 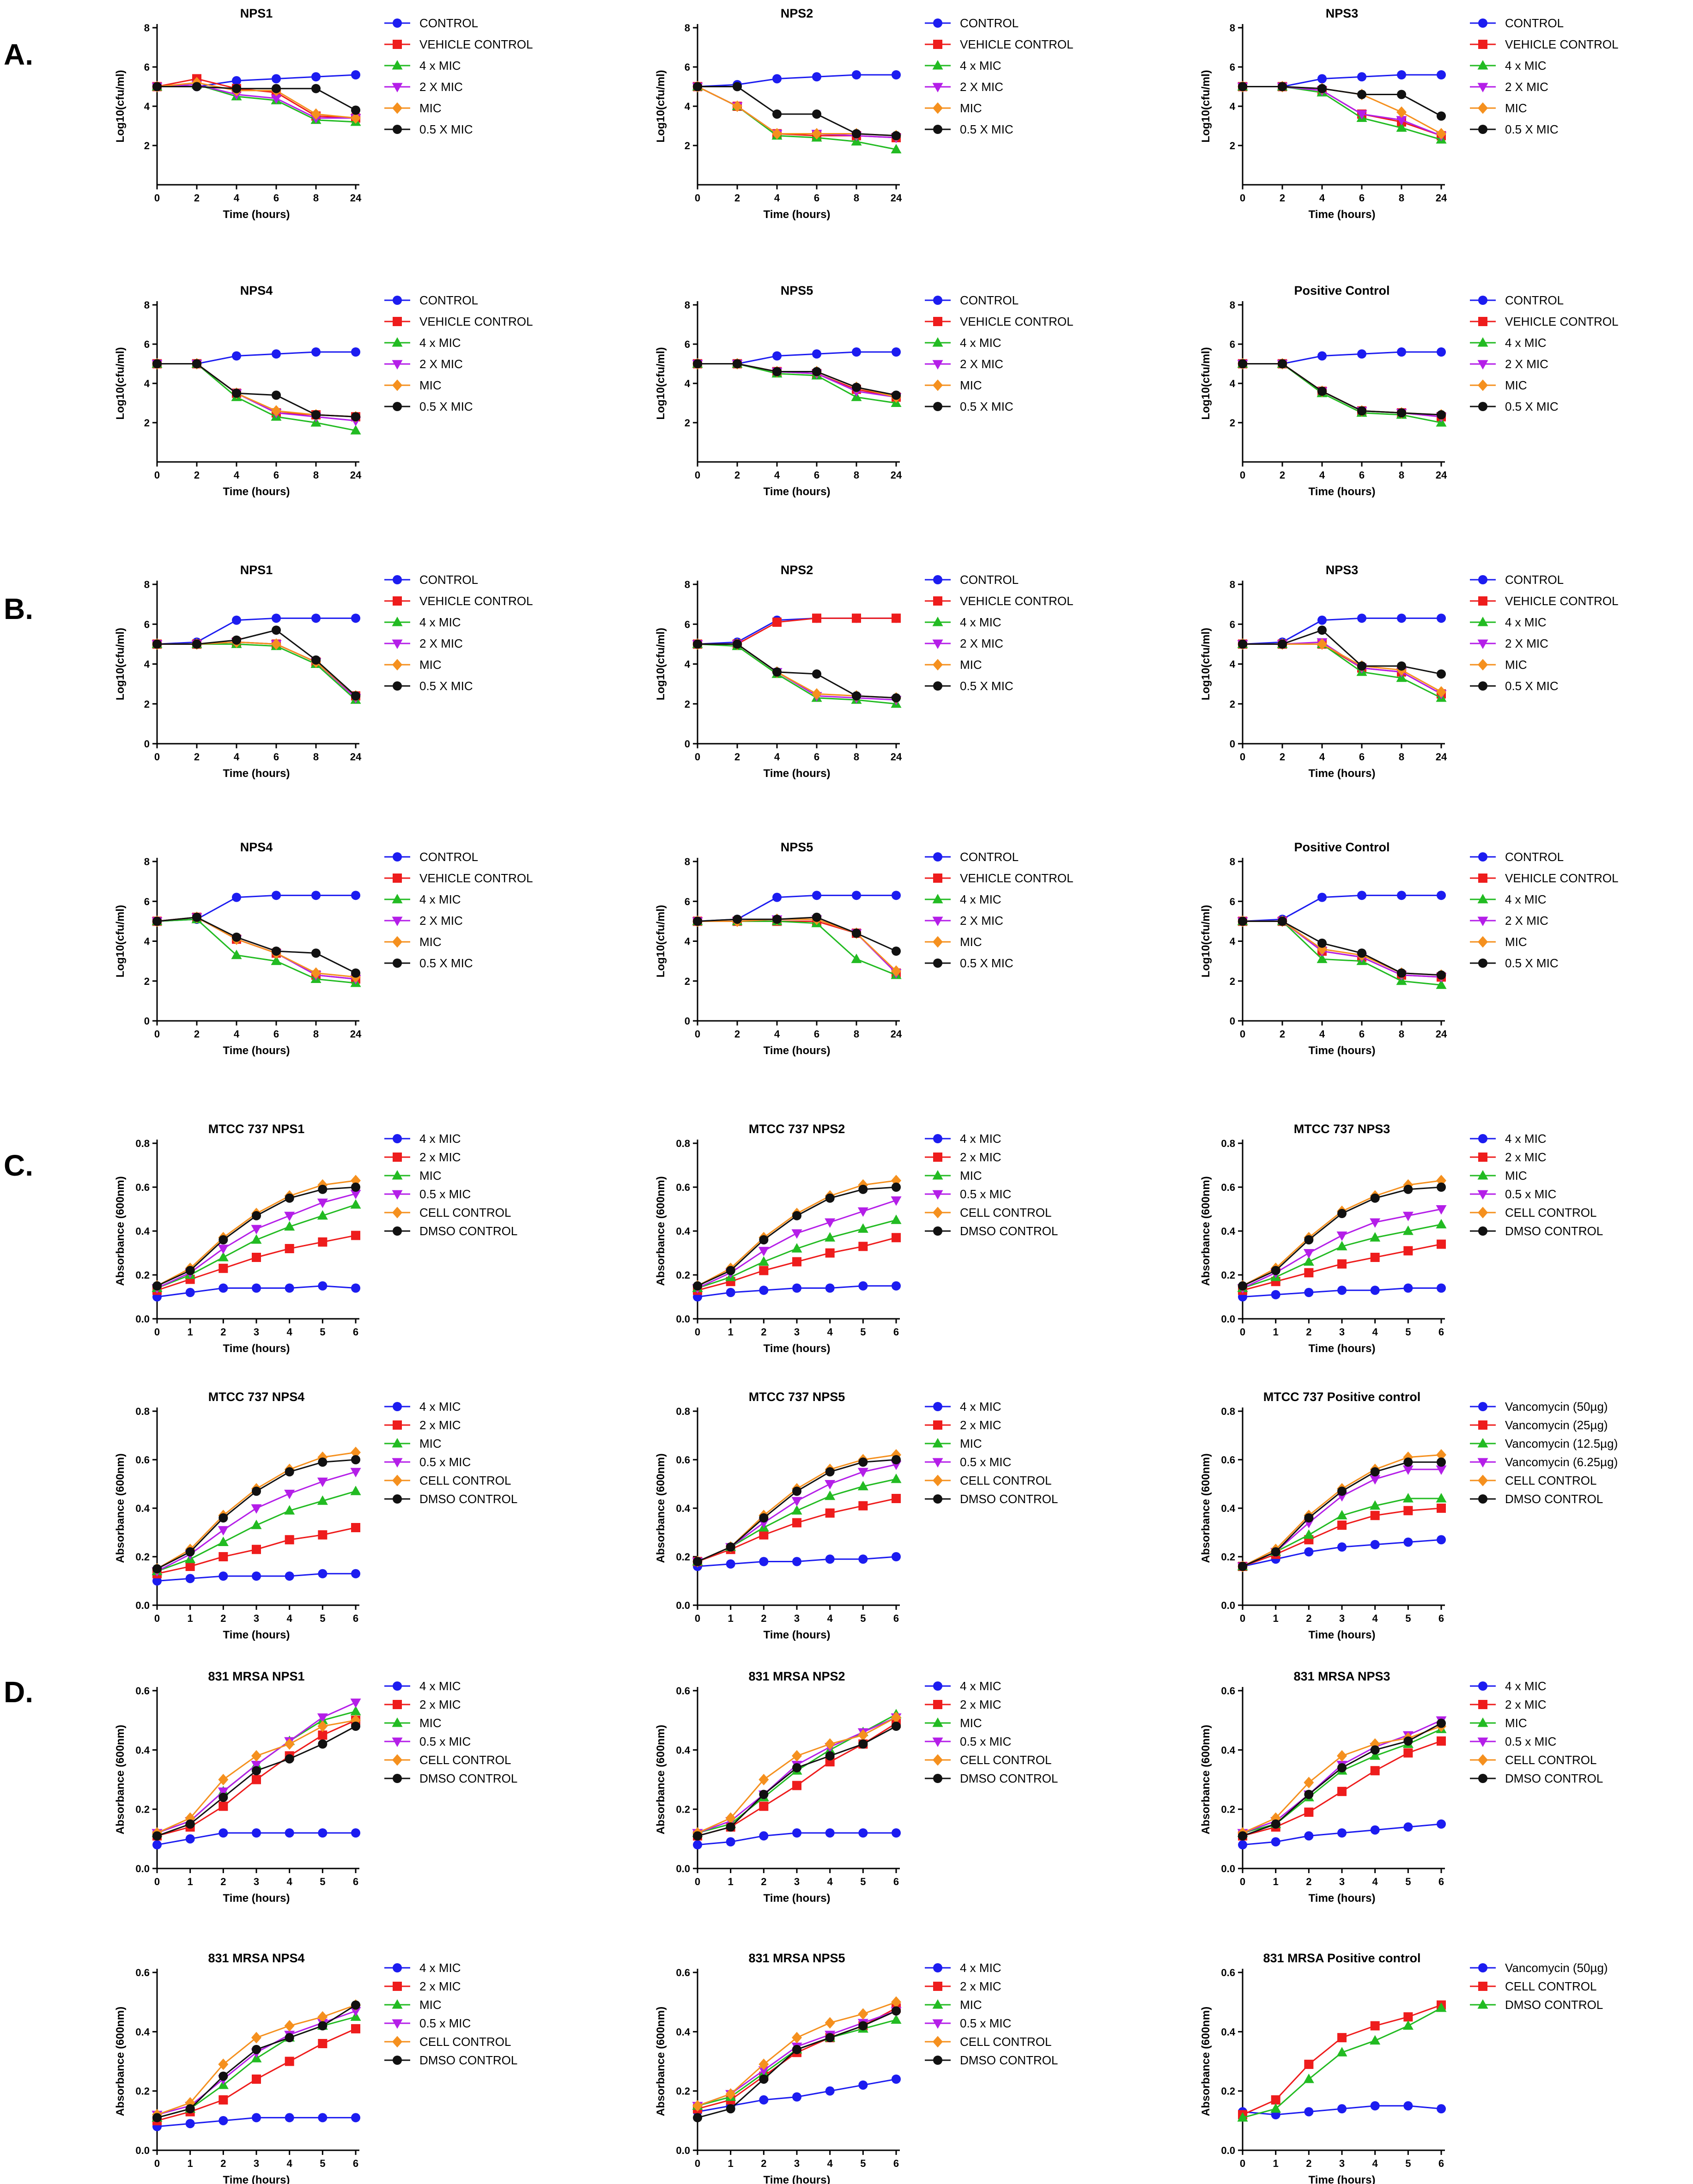 What do you see at coordinates (1233, 664) in the screenshot?
I see `y-tick-label: 4` at bounding box center [1233, 664].